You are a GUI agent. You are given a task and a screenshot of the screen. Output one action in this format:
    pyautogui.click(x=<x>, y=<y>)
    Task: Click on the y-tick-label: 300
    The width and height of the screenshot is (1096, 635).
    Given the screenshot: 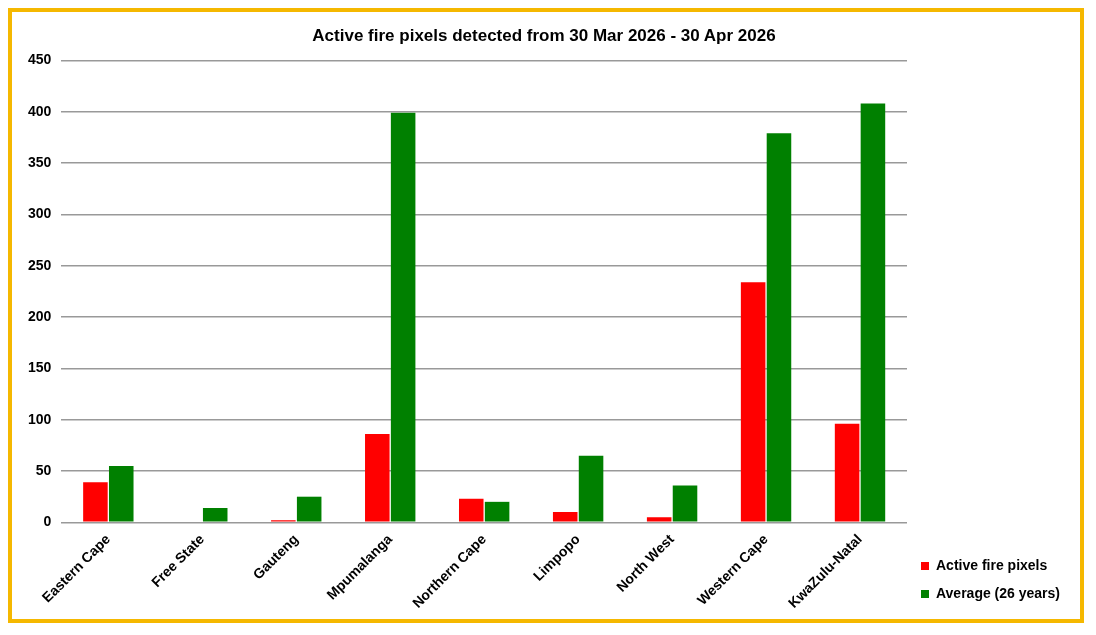 What is the action you would take?
    pyautogui.click(x=40, y=213)
    